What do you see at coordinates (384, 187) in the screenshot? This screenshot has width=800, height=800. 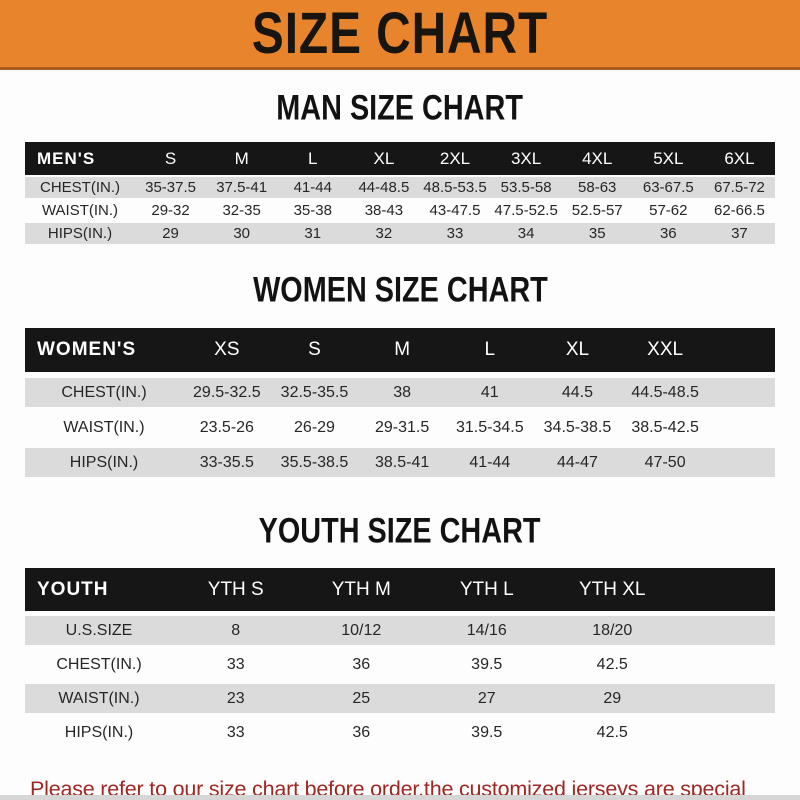 I see `size-value-cell: 44-48.5` at bounding box center [384, 187].